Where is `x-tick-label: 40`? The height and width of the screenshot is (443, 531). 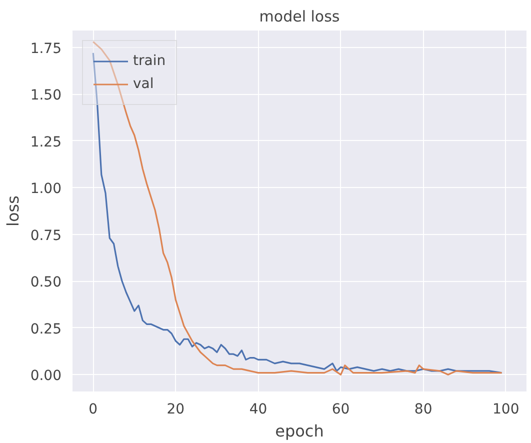 x-tick-label: 40 is located at coordinates (258, 410).